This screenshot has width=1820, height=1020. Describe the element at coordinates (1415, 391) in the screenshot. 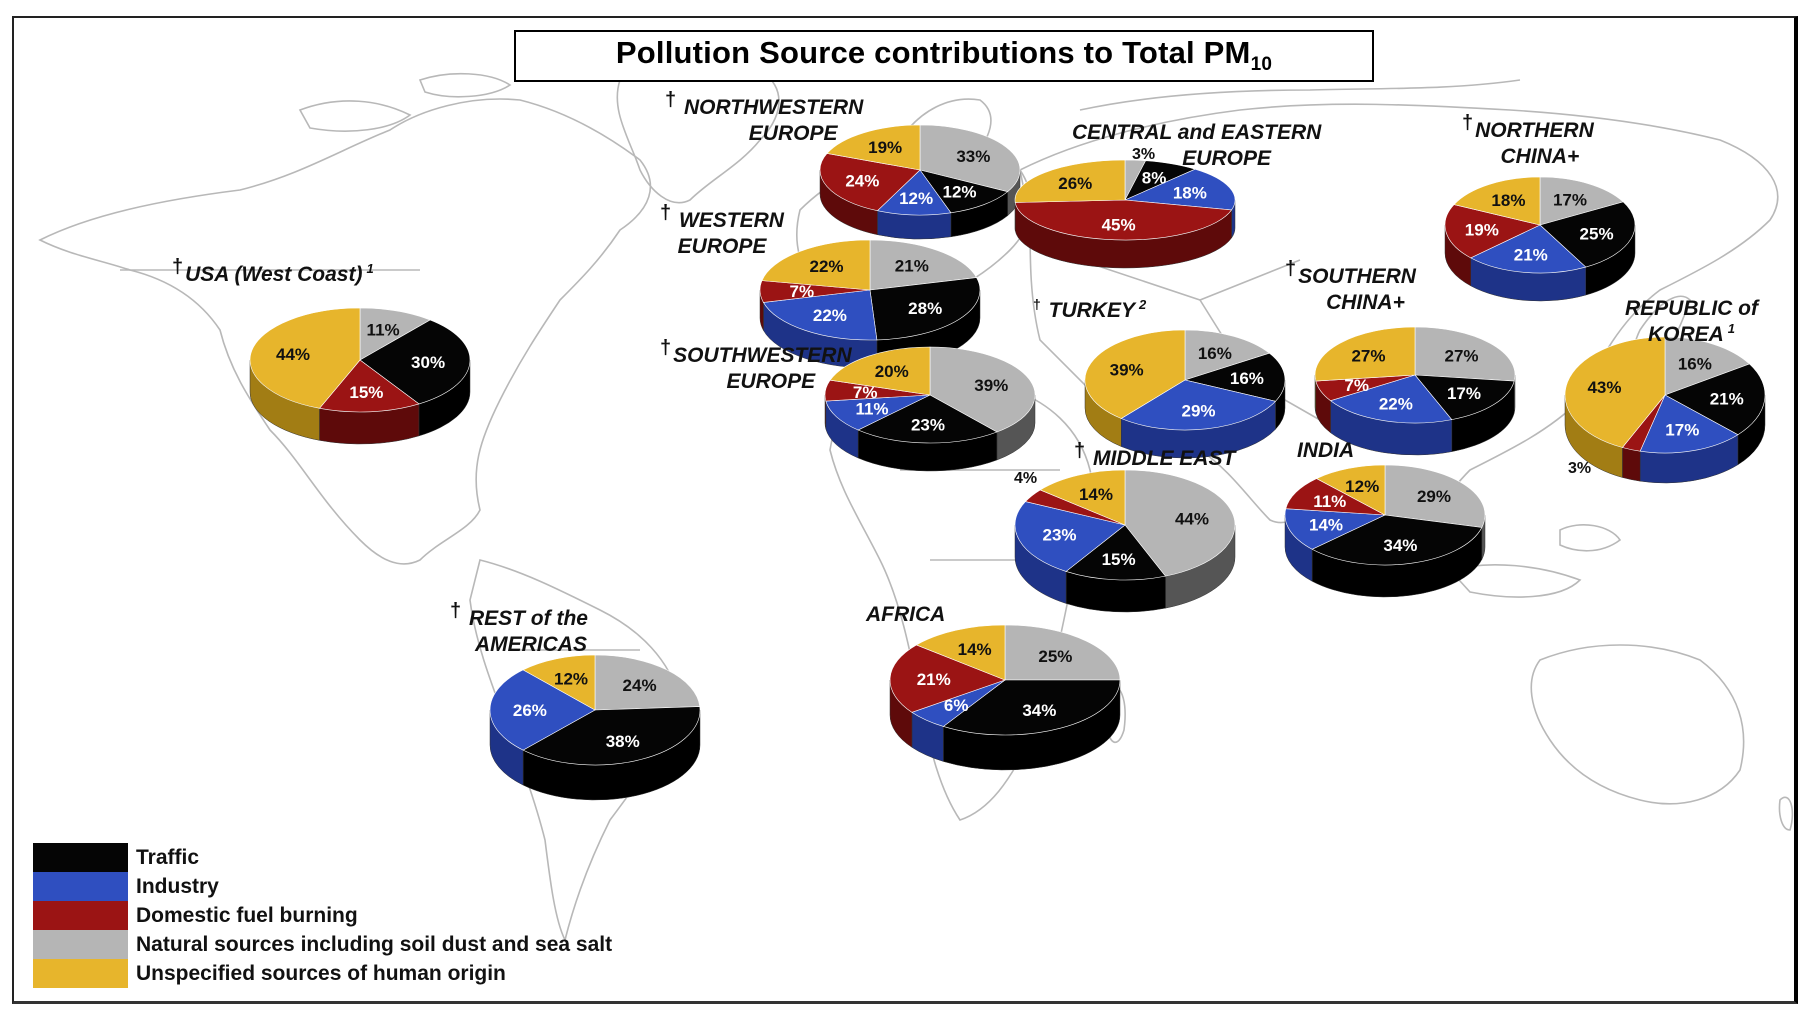

I see `pie-southern-china-: 27% 17% 22% 7% 27%` at that location.